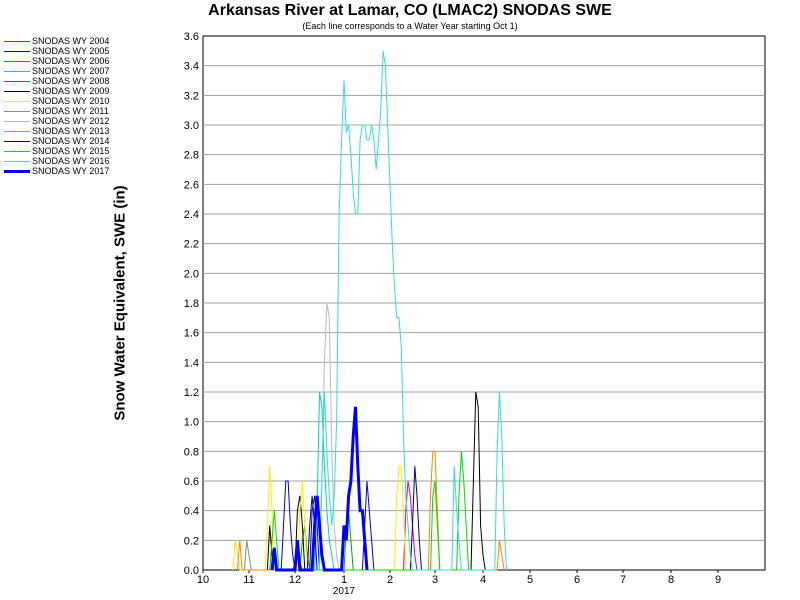 This screenshot has width=800, height=600. Describe the element at coordinates (295, 580) in the screenshot. I see `x-tick-label: 12` at that location.